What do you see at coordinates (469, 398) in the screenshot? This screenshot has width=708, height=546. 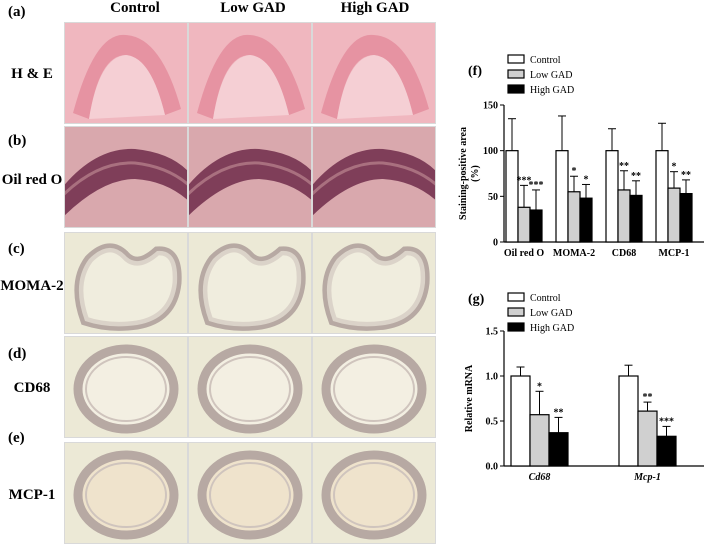 I see `y-axis-label: Relative mRNA` at bounding box center [469, 398].